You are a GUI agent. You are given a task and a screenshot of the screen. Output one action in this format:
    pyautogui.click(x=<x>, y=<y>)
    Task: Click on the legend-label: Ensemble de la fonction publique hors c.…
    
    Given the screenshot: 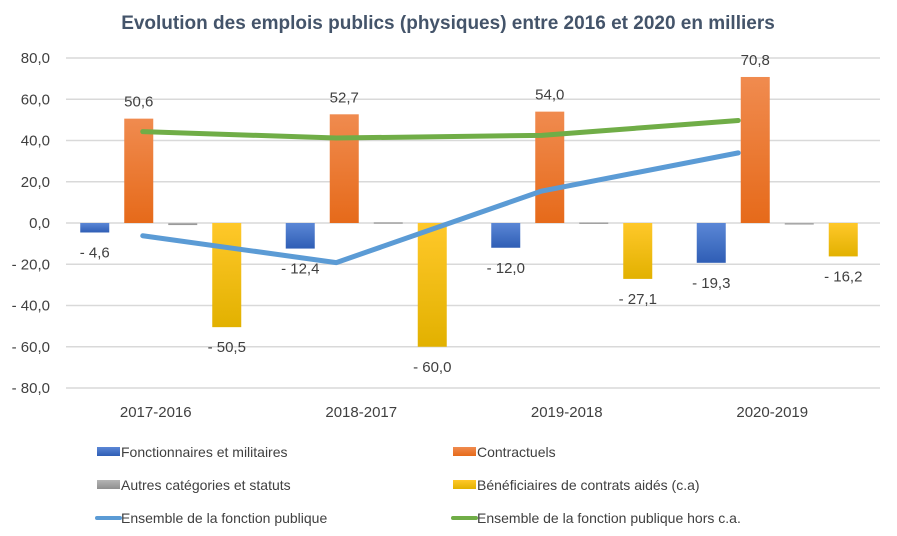 What is the action you would take?
    pyautogui.click(x=609, y=518)
    